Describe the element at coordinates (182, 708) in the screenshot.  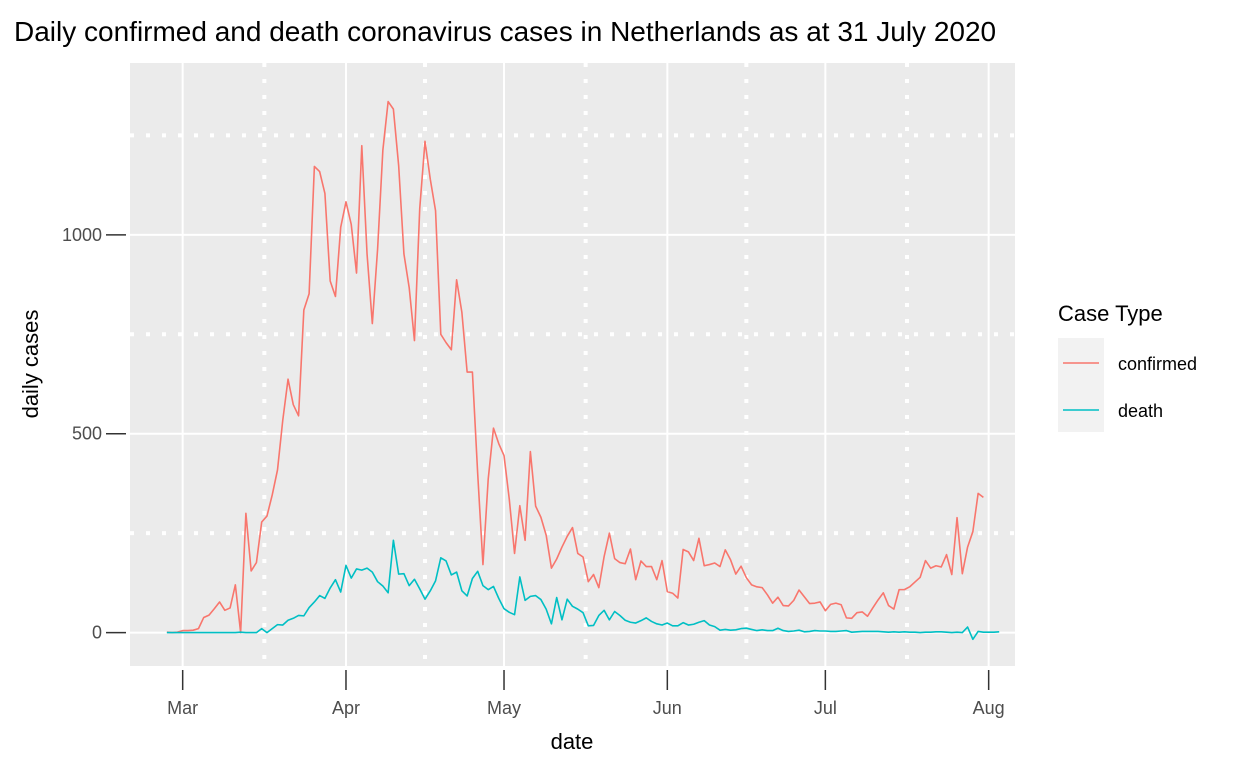
I see `x-tick-label: Mar` at that location.